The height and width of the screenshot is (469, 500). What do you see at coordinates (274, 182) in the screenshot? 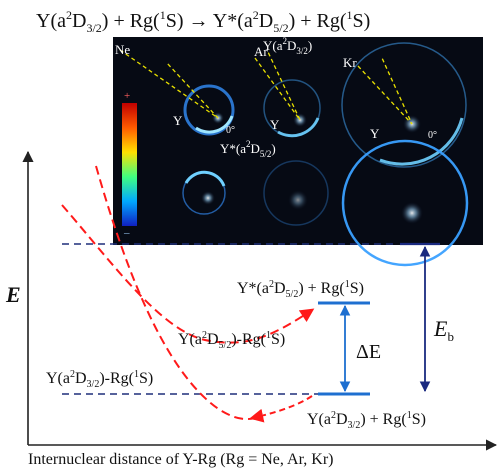
I see `image-ar-ystar: Y*(a2D5/2)` at bounding box center [274, 182].